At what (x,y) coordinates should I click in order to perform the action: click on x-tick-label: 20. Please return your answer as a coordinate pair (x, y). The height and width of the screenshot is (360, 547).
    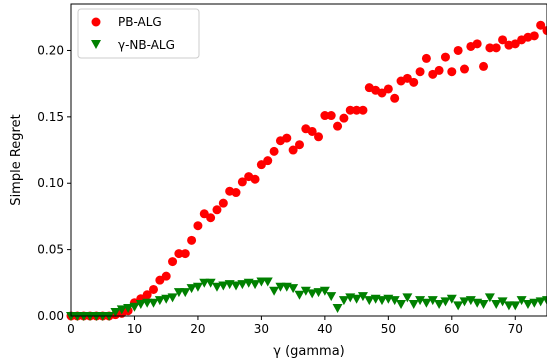
    Looking at the image, I should click on (197, 329).